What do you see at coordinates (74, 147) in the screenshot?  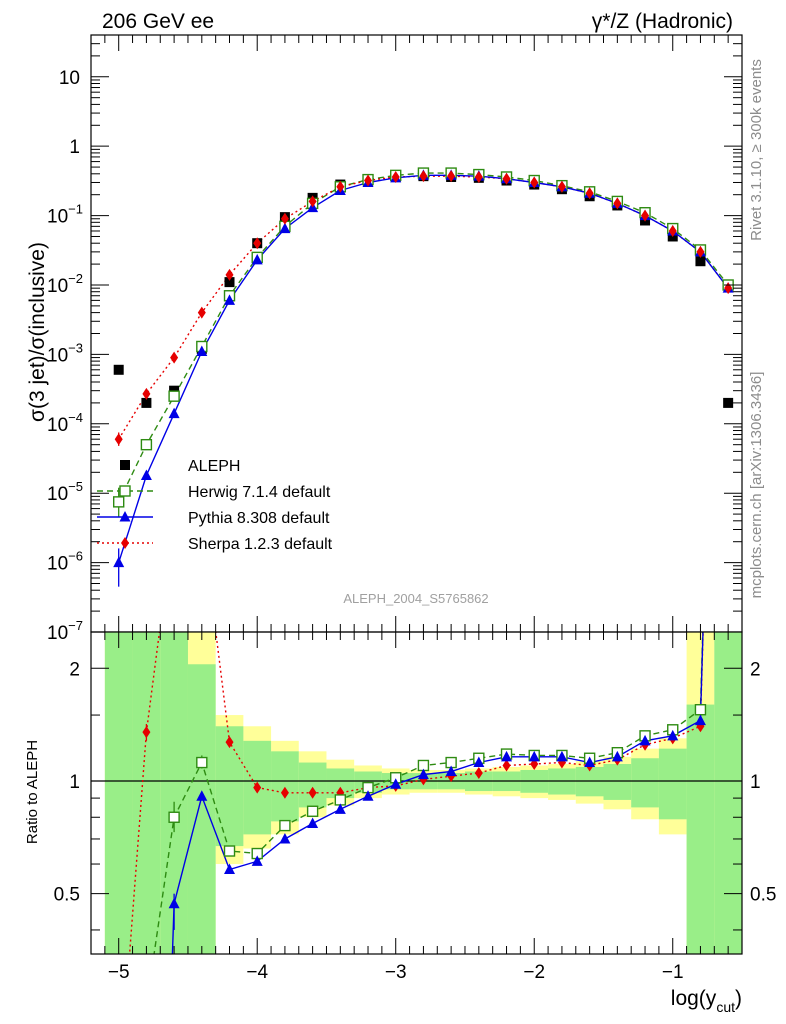 I see `y-tick-label: 1` at bounding box center [74, 147].